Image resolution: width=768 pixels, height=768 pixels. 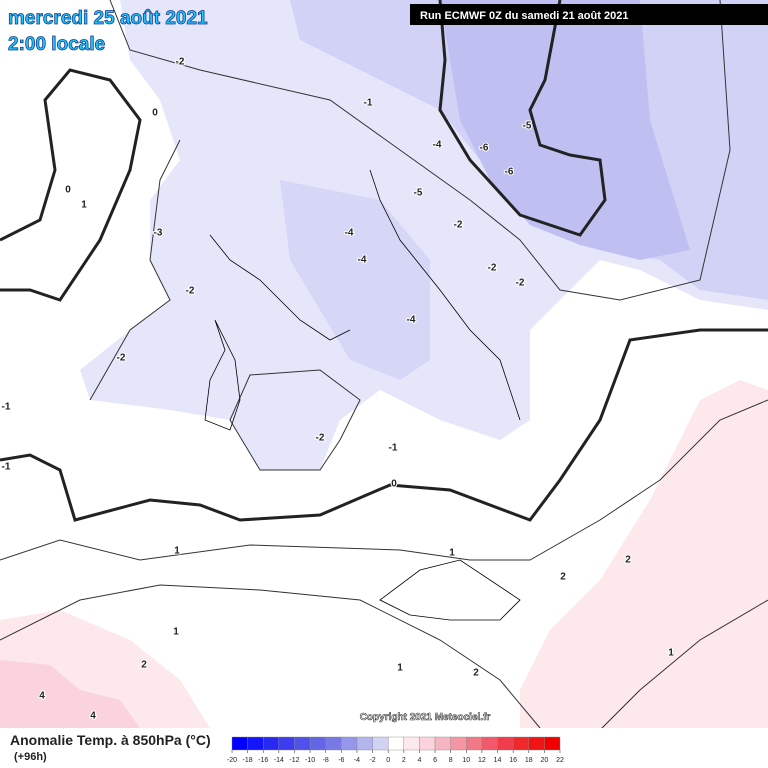 What do you see at coordinates (544, 760) in the screenshot?
I see `colorbar-tick-label: 20` at bounding box center [544, 760].